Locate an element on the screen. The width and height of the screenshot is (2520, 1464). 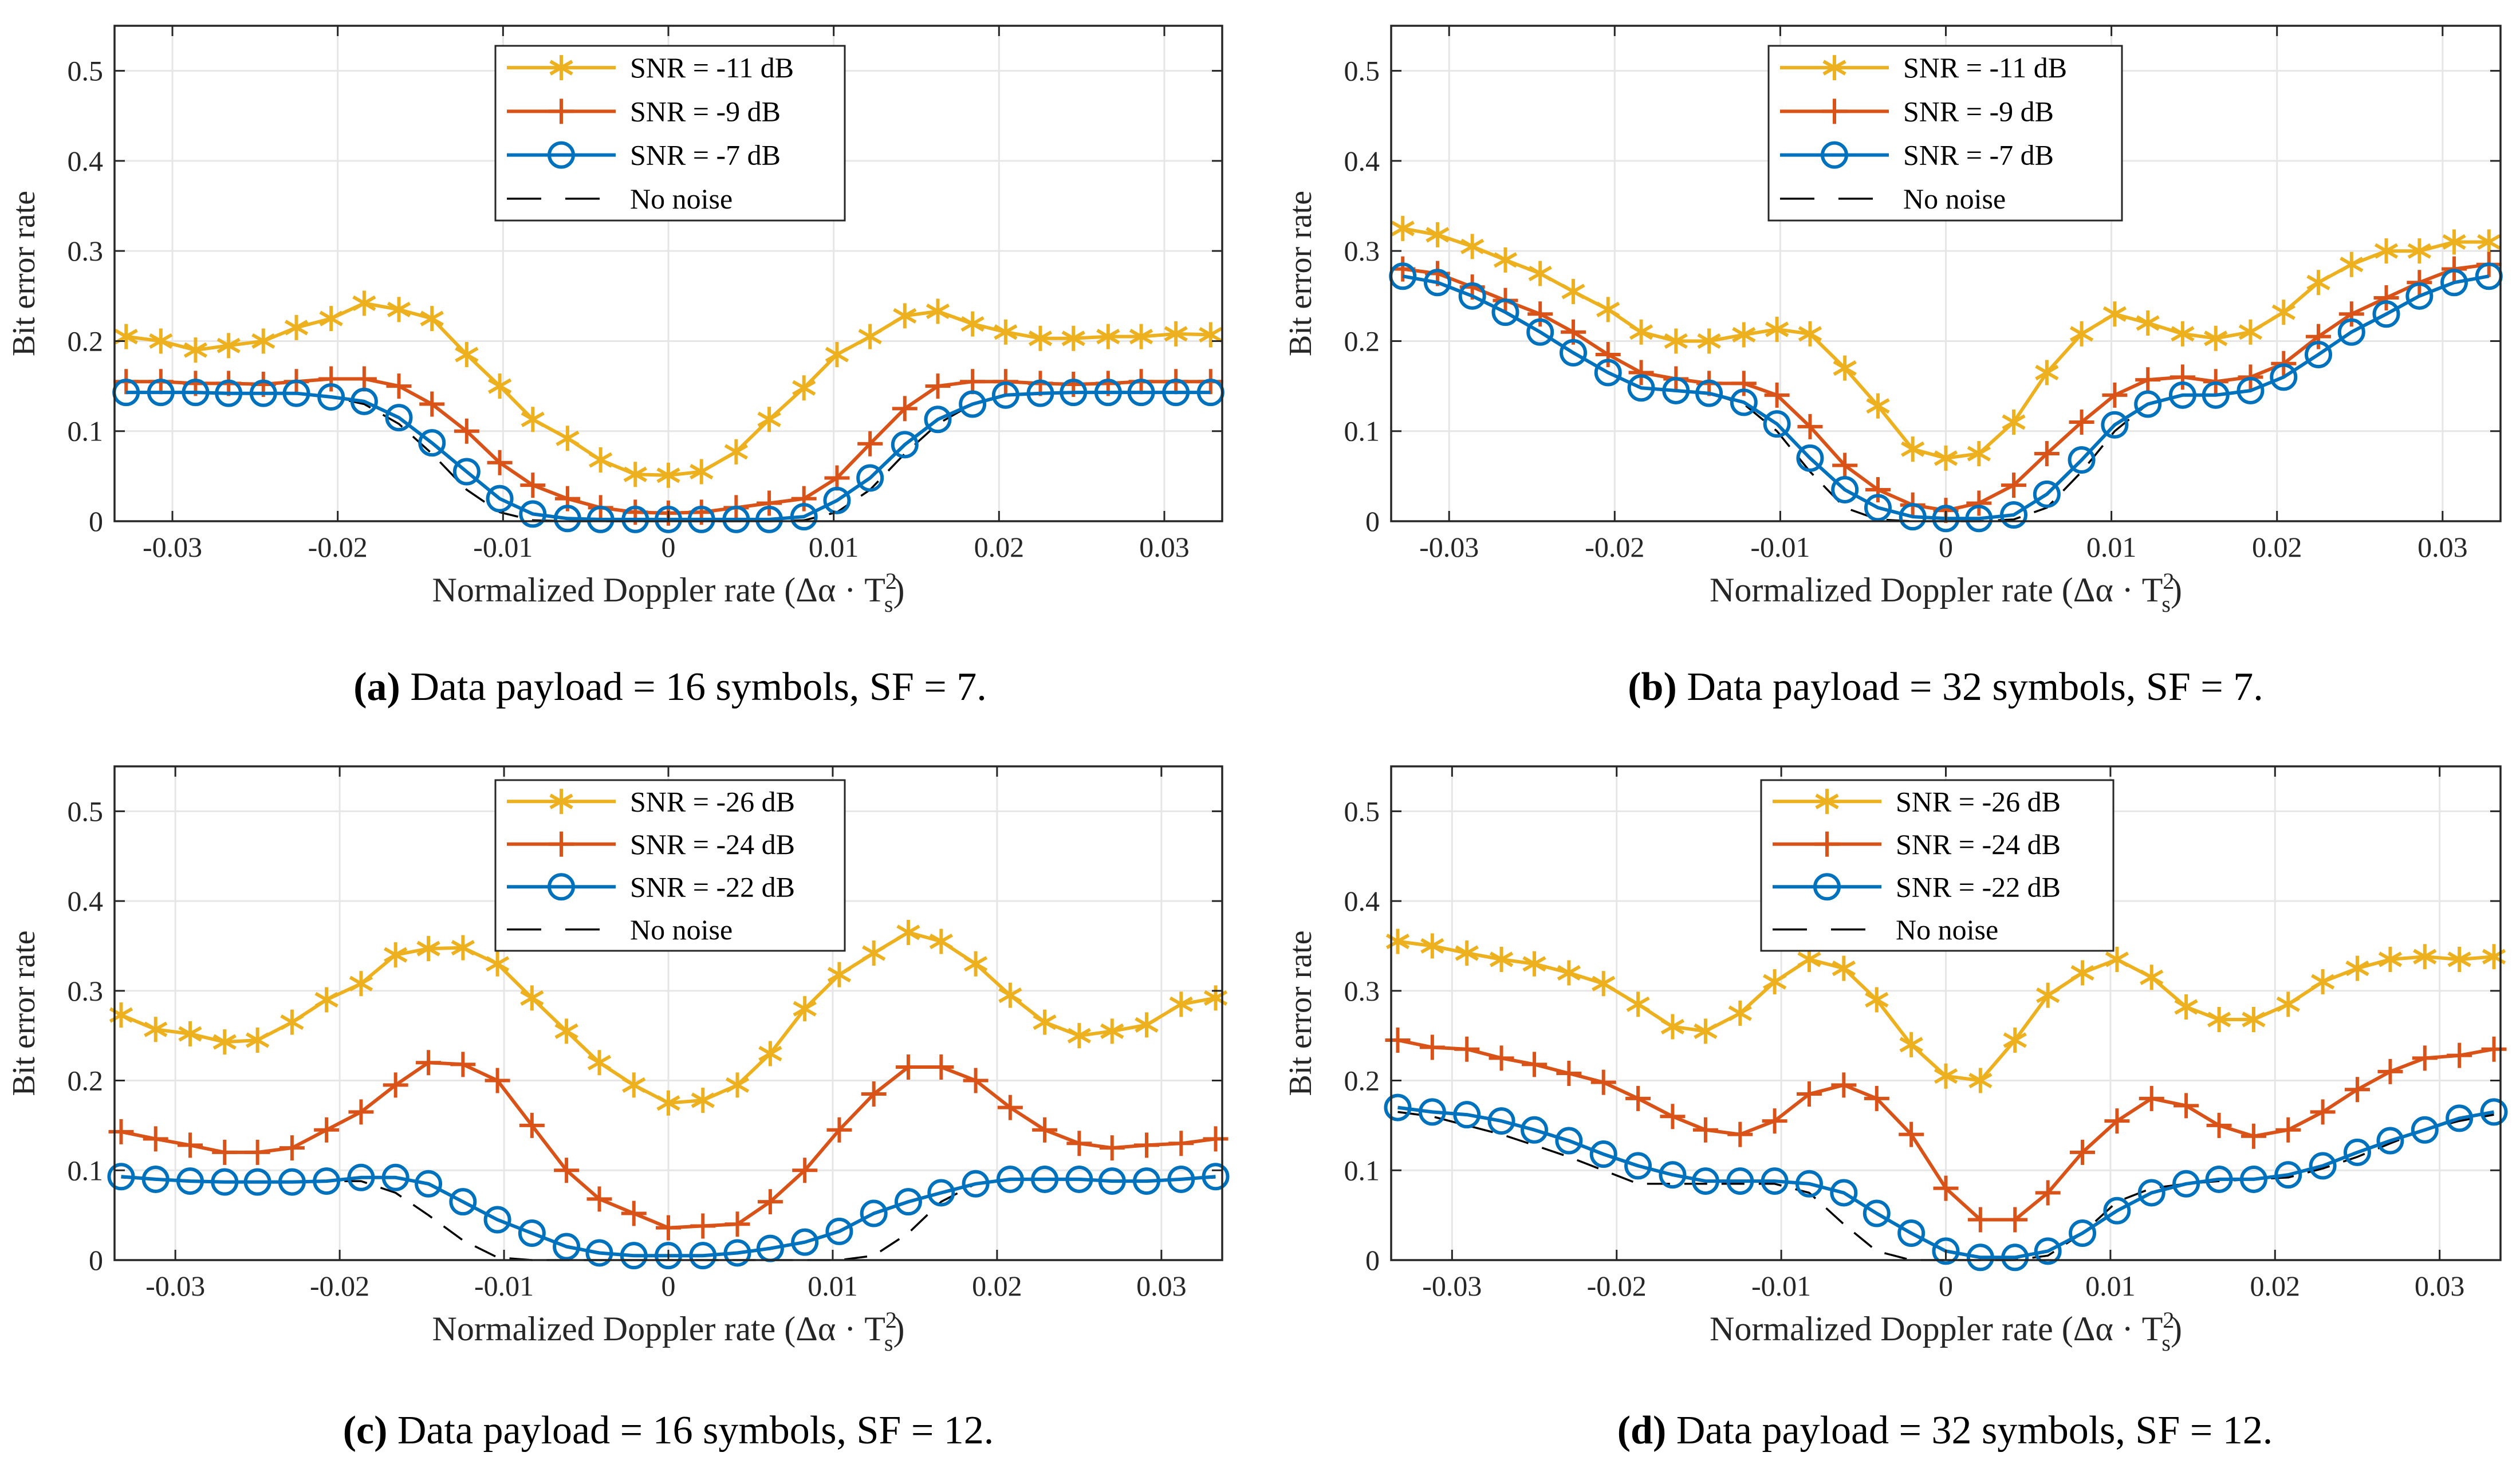
x-tick-label: 0.02 is located at coordinates (2275, 1286).